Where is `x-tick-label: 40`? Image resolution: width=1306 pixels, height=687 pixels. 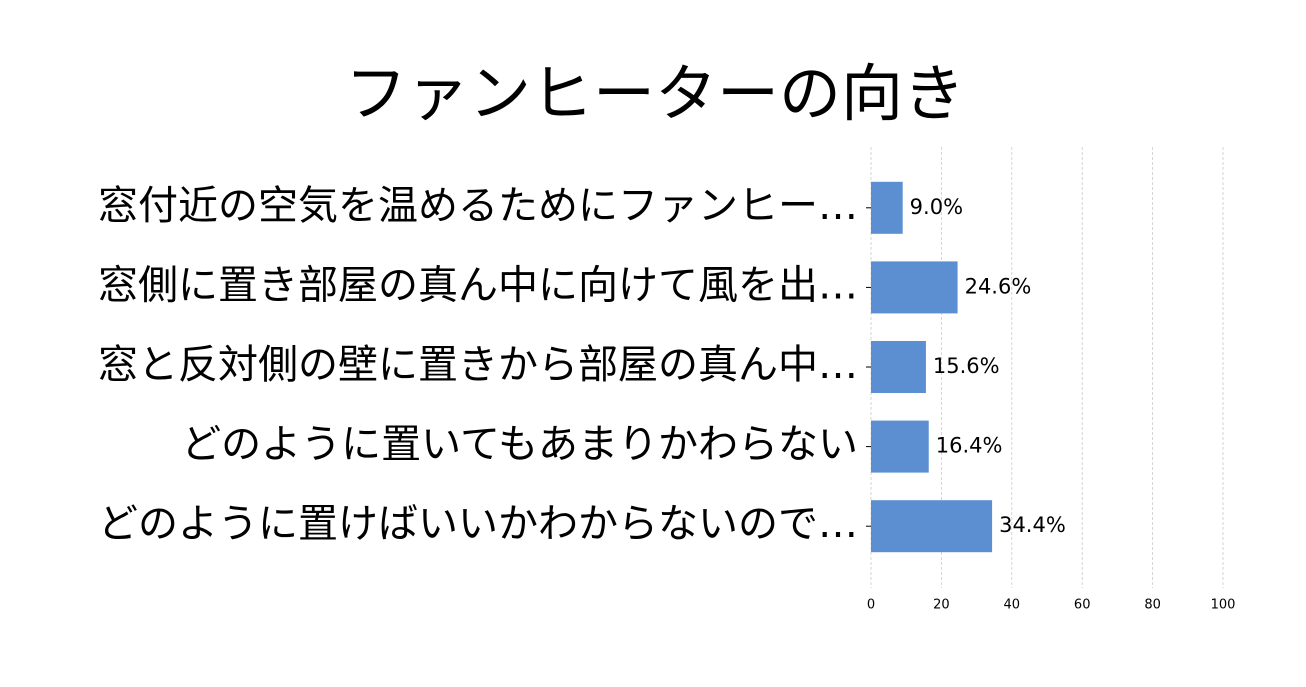
x-tick-label: 40 is located at coordinates (1012, 605).